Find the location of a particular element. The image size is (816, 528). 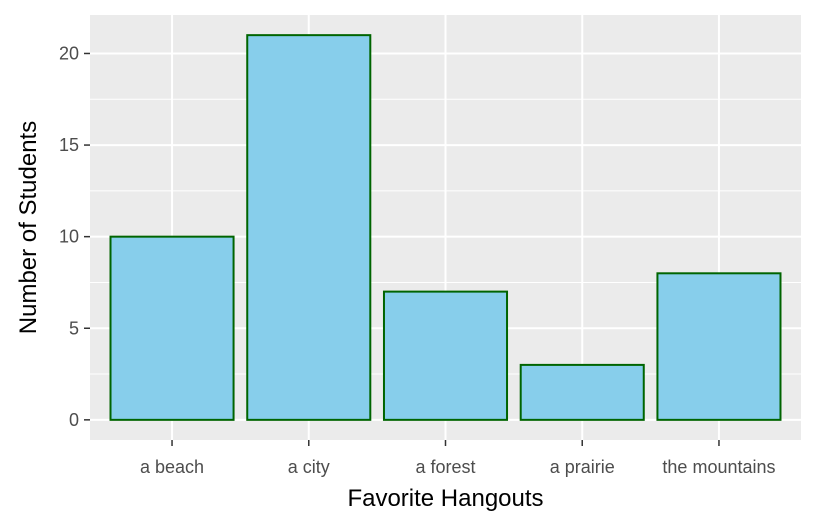

x-tick-label: a city is located at coordinates (309, 467).